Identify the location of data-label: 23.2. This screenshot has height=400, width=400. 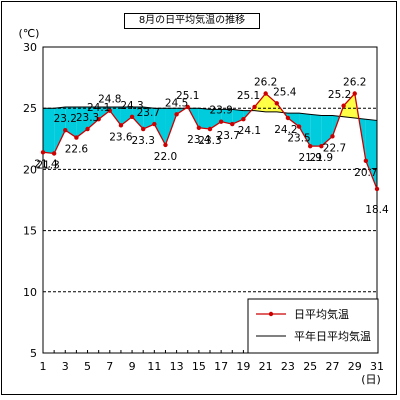
(65, 119).